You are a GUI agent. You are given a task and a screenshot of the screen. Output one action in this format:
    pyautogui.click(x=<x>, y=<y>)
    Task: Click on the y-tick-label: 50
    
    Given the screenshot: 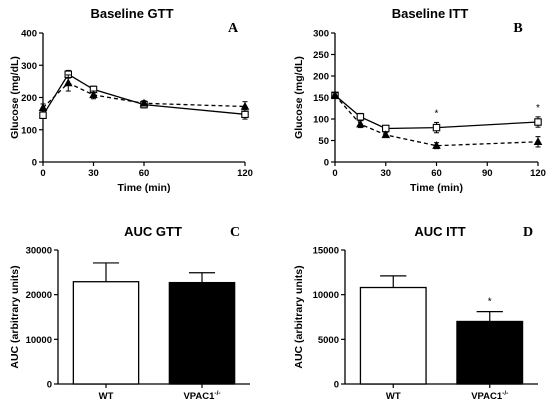 What is the action you would take?
    pyautogui.click(x=323, y=141)
    